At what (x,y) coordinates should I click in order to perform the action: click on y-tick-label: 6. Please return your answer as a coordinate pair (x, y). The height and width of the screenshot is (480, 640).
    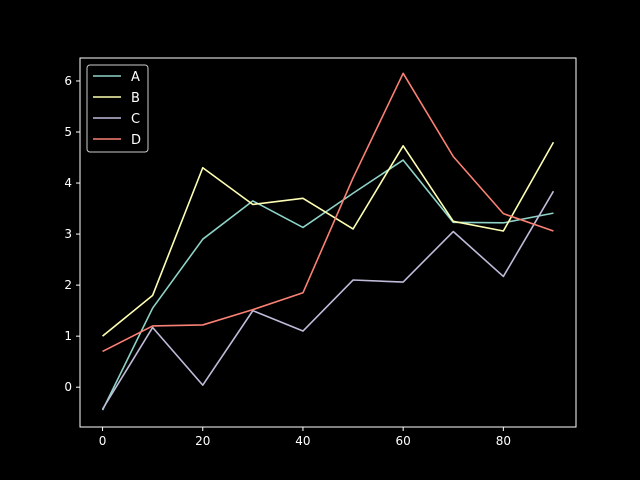
    Looking at the image, I should click on (68, 81).